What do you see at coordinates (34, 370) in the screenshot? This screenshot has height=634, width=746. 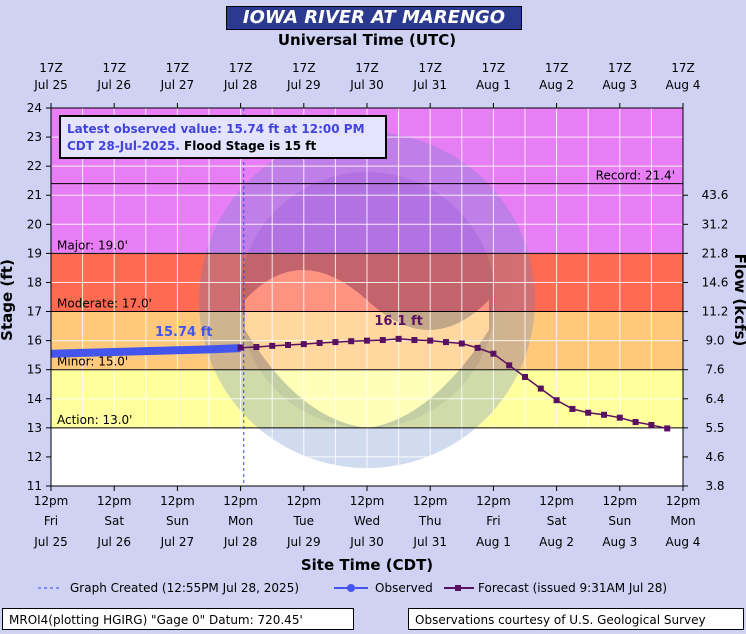 I see `y-tick-label: 15` at bounding box center [34, 370].